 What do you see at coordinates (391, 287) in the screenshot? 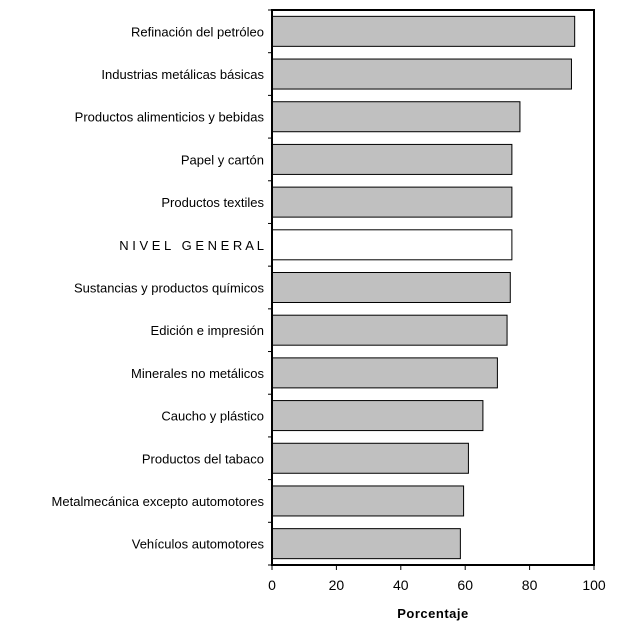
I see `bar-sustancias-y-productos-quimicos` at bounding box center [391, 287].